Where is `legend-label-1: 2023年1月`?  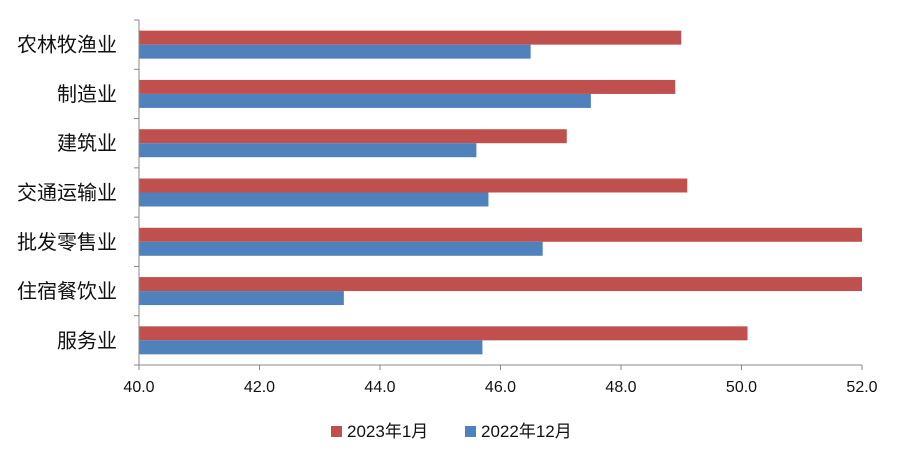
legend-label-1: 2023年1月 is located at coordinates (387, 431).